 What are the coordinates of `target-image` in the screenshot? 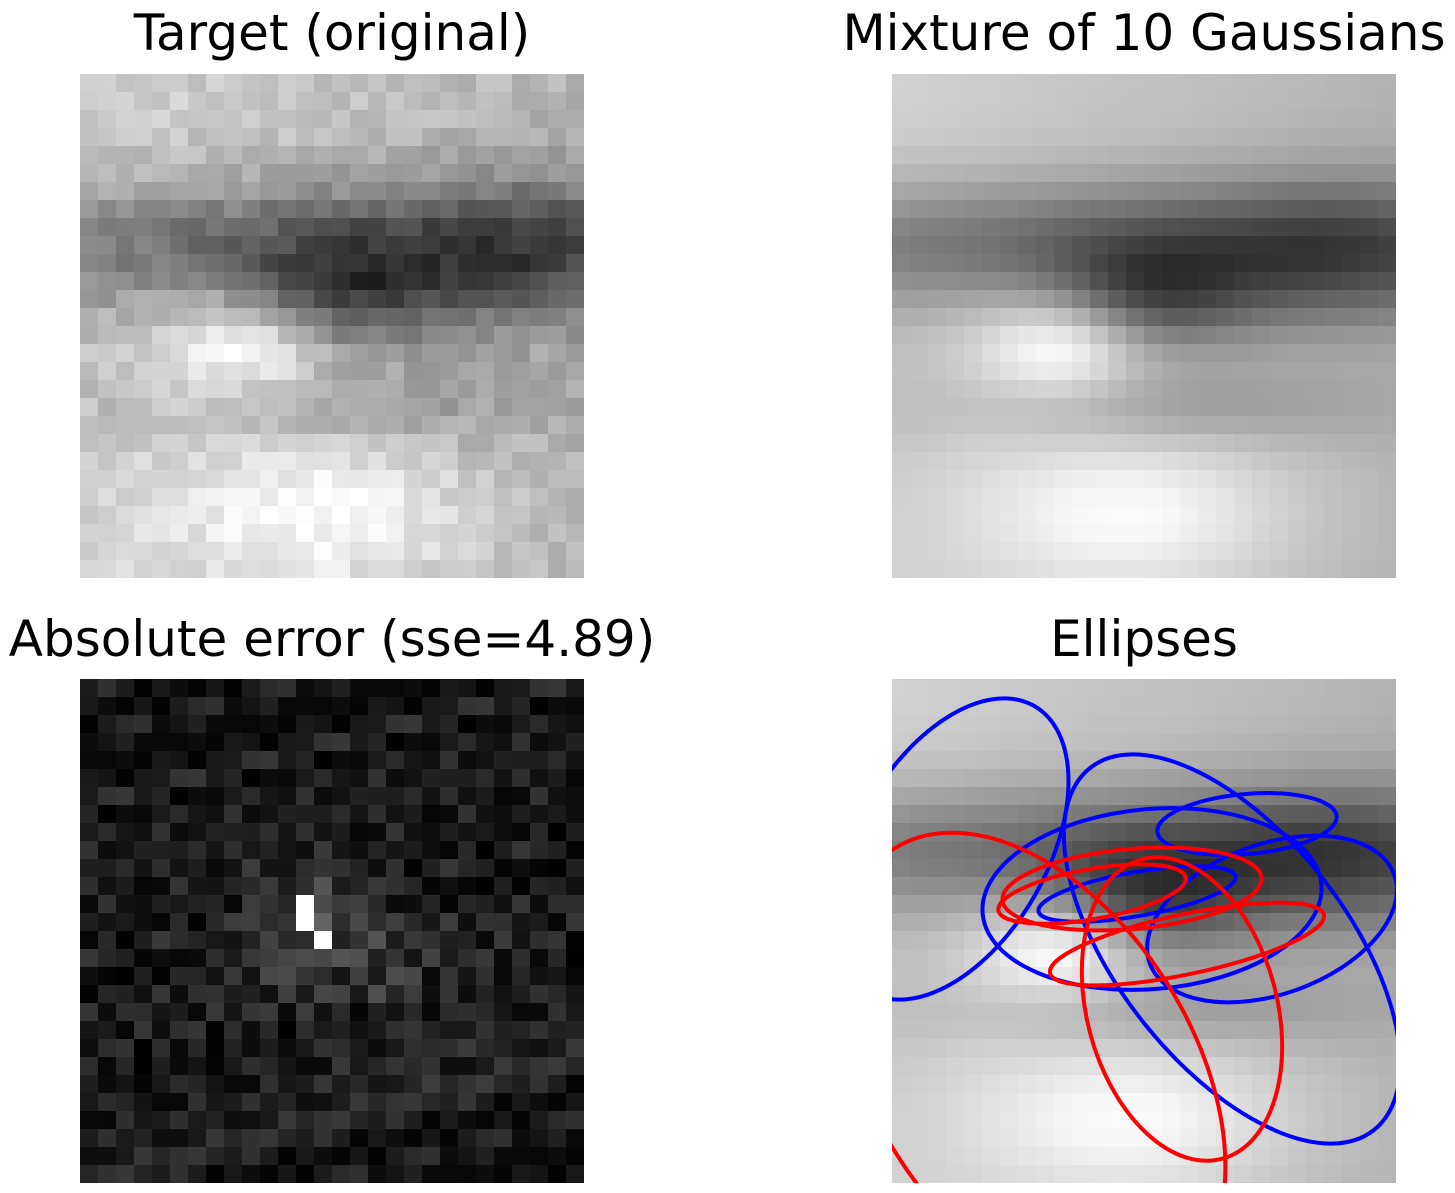 It's located at (332, 326).